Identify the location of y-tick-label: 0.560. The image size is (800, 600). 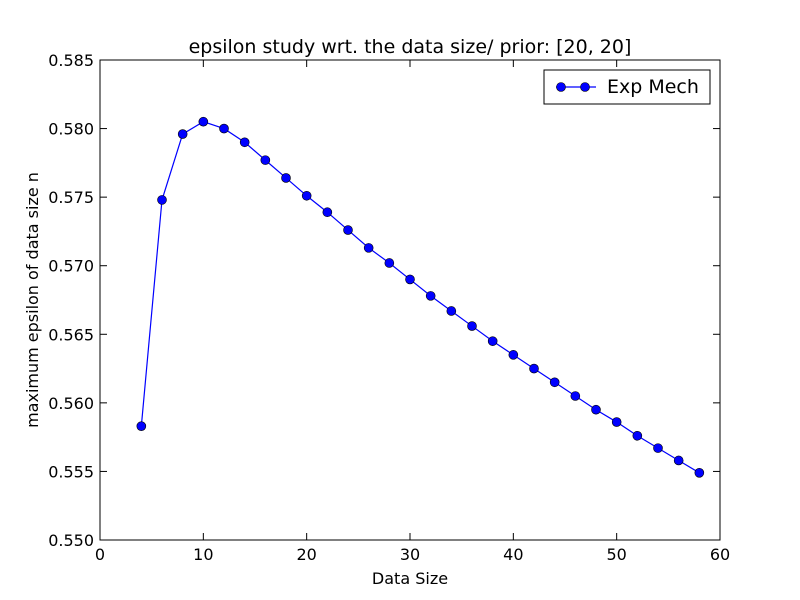
(71, 403).